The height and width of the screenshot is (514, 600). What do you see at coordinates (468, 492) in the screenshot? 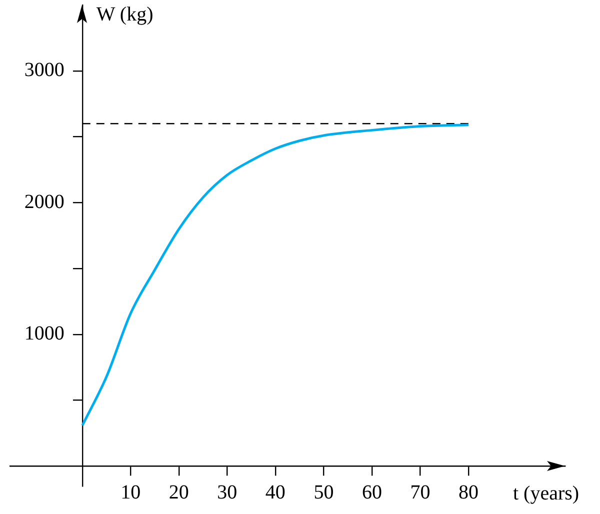
I see `x-tick-label: 80` at bounding box center [468, 492].